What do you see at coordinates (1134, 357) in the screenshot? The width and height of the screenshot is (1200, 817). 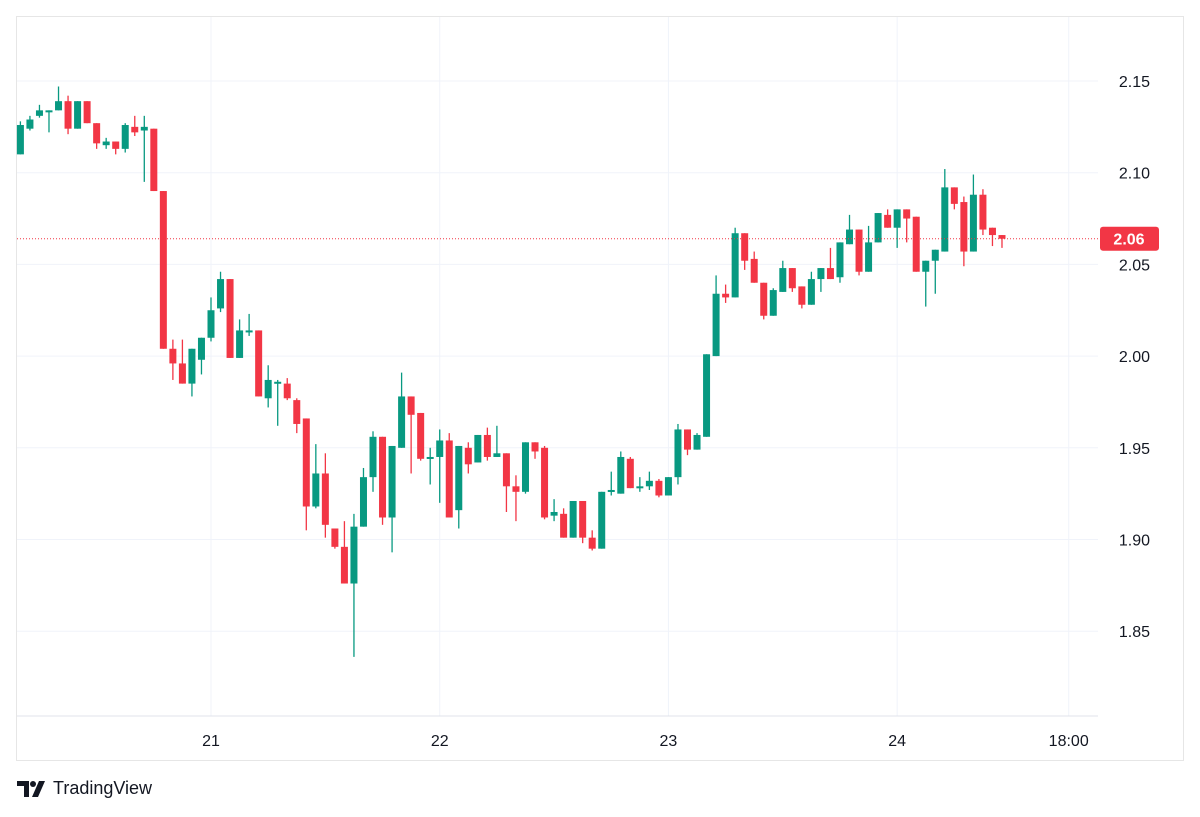 I see `y-tick-label: 2.00` at bounding box center [1134, 357].